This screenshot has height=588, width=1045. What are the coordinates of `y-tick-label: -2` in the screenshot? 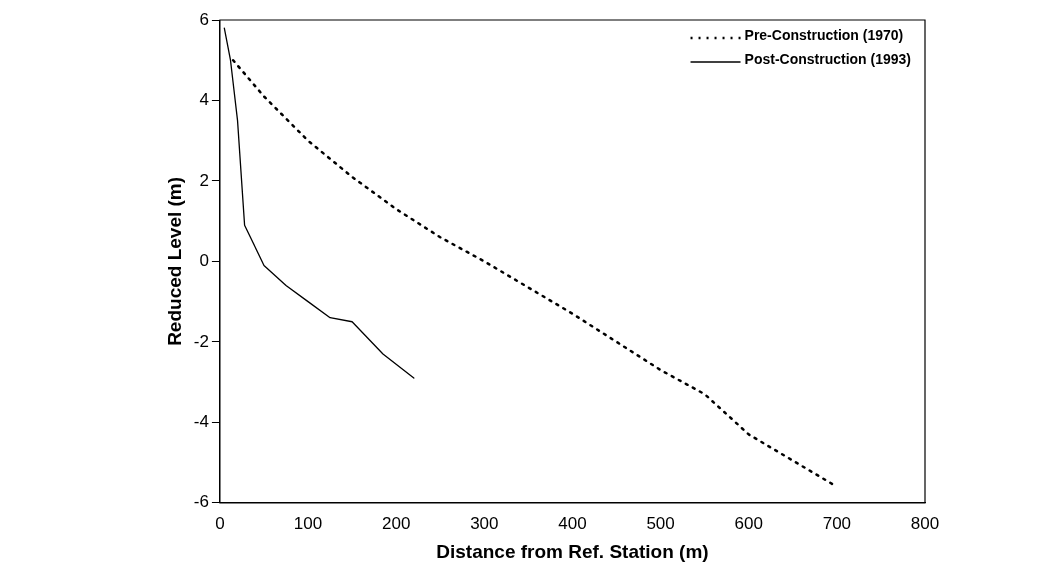 It's located at (201, 341).